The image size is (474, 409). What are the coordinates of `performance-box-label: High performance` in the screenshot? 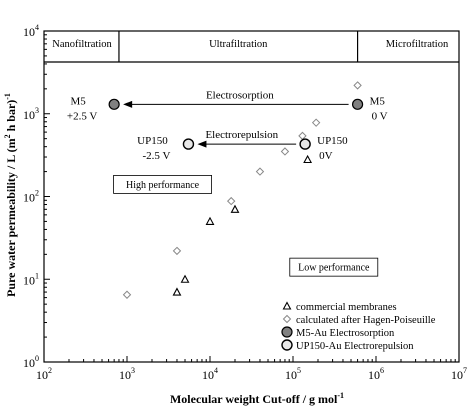 It's located at (163, 185).